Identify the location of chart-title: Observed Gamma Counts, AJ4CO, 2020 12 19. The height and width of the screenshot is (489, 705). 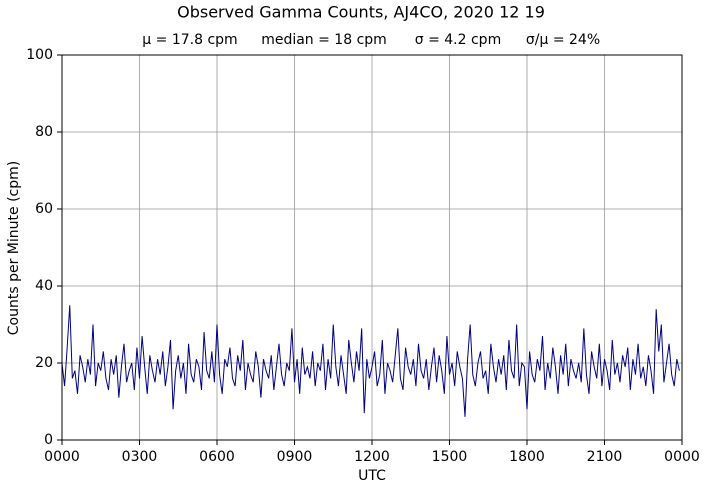
(361, 12).